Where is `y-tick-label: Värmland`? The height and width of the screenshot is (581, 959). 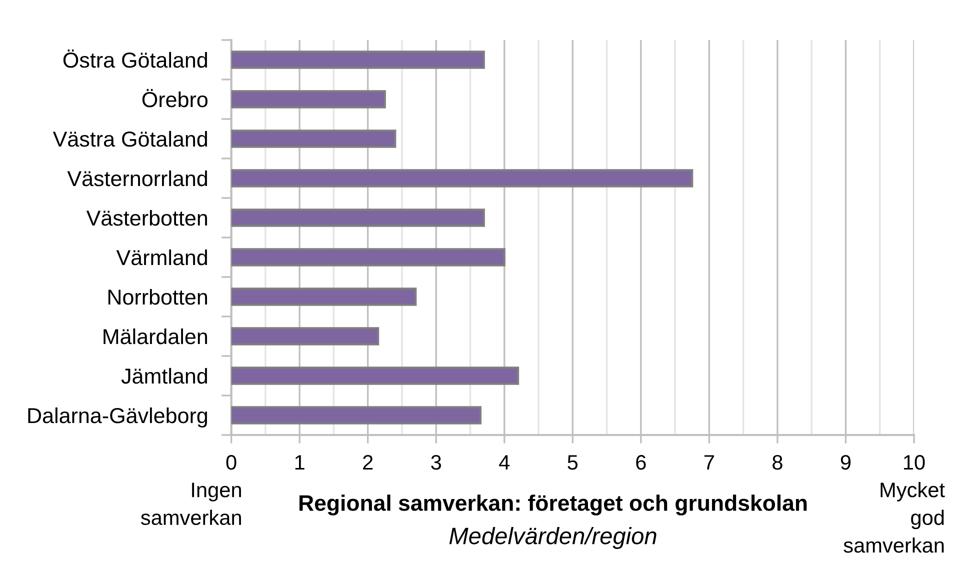
y-tick-label: Värmland is located at coordinates (161, 257).